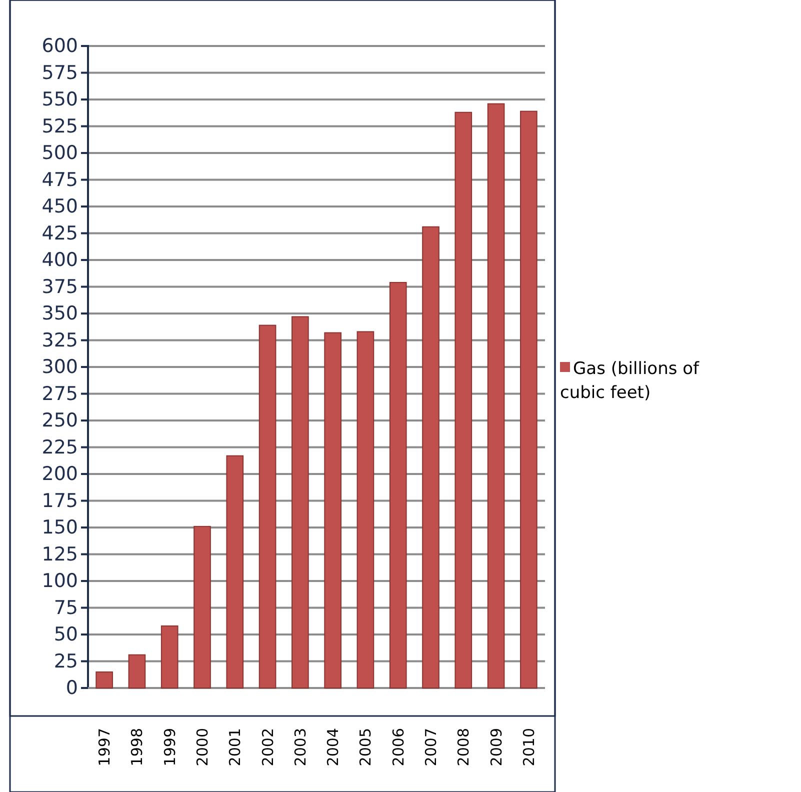  Describe the element at coordinates (60, 126) in the screenshot. I see `y-tick-label: 525` at that location.